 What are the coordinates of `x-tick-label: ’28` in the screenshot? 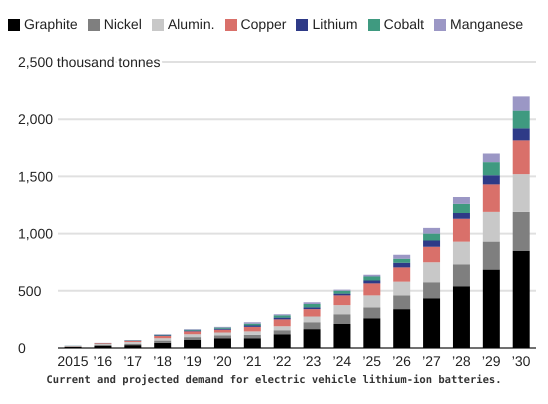 It's located at (461, 360).